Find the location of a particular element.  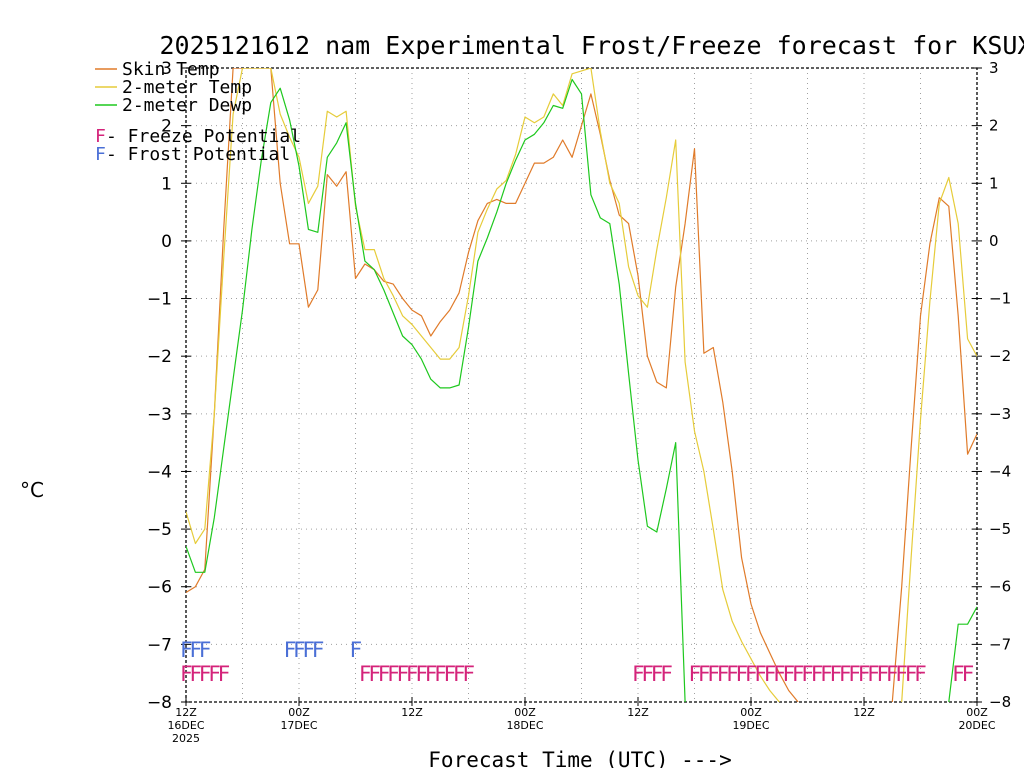

x-tick-year: 2025 is located at coordinates (186, 738).